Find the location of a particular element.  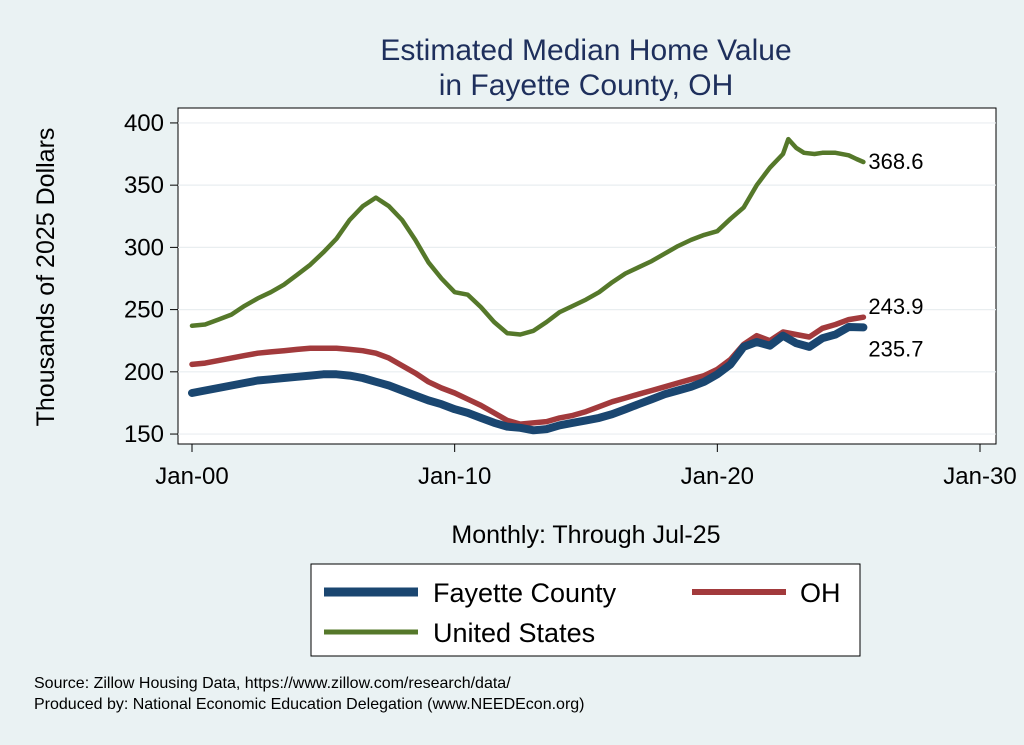

x-axis: Jan-00 Jan-10 Jan-20 Jan-30 is located at coordinates (586, 467).